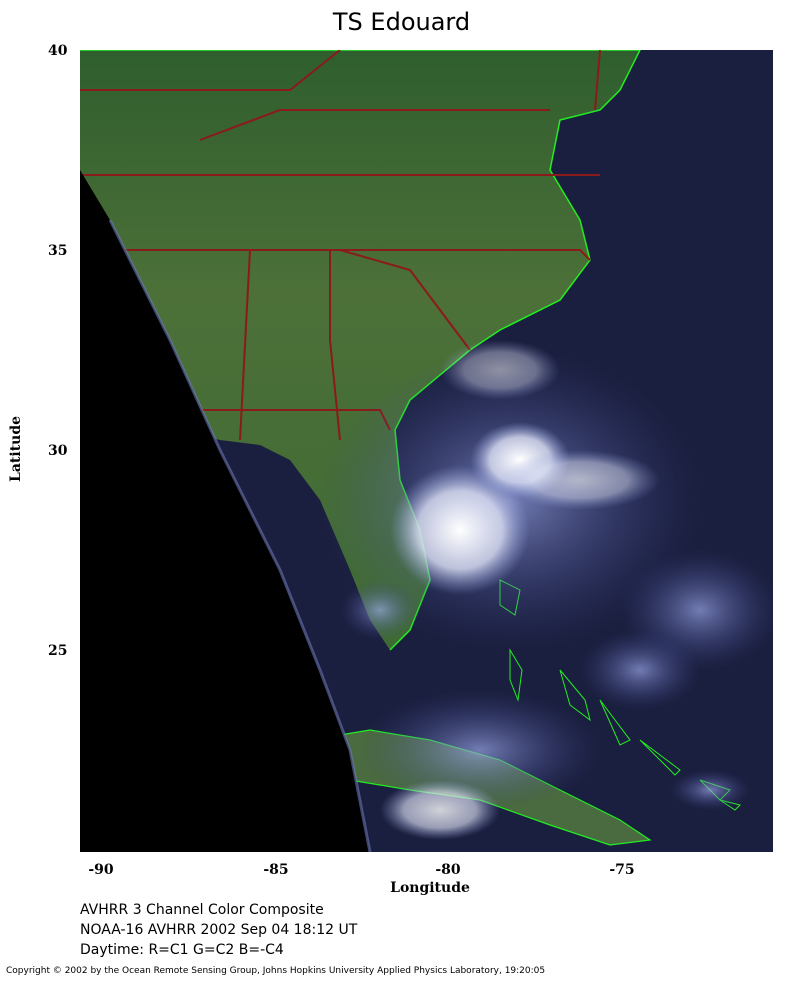 The height and width of the screenshot is (981, 803). Describe the element at coordinates (219, 930) in the screenshot. I see `info-line-2: NOAA-16 AVHRR 2002 Sep 04 18:12 UT` at that location.